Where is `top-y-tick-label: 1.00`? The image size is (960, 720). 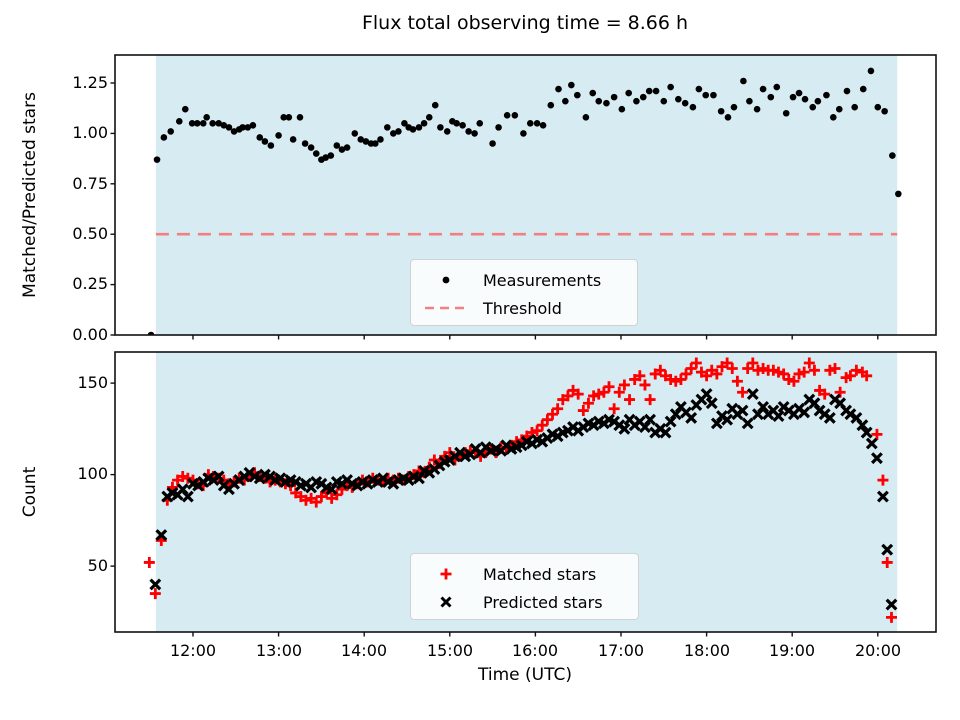 top-y-tick-label: 1.00 is located at coordinates (90, 132).